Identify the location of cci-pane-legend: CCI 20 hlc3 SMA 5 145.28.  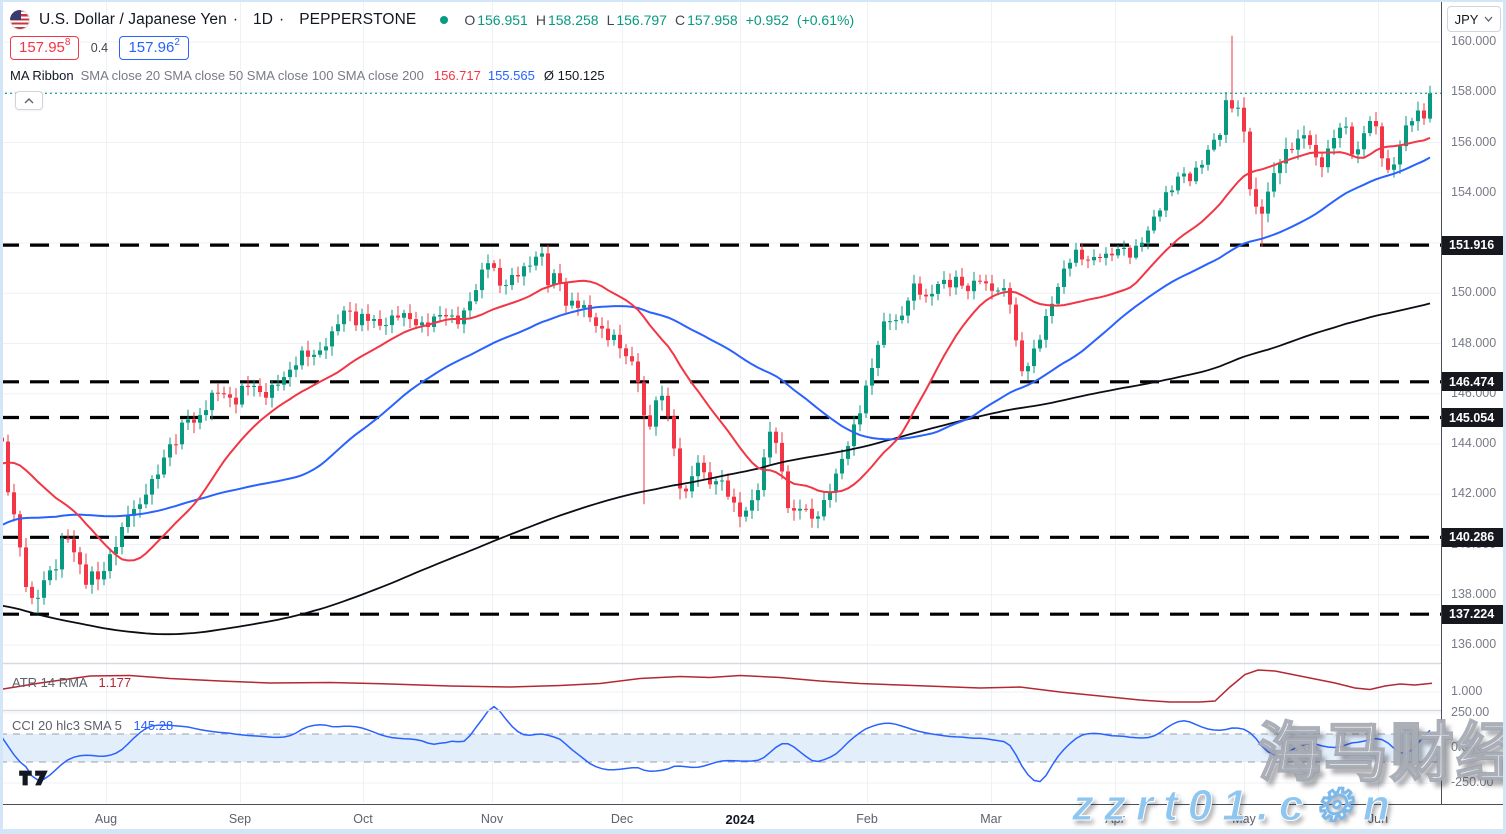
(92, 725).